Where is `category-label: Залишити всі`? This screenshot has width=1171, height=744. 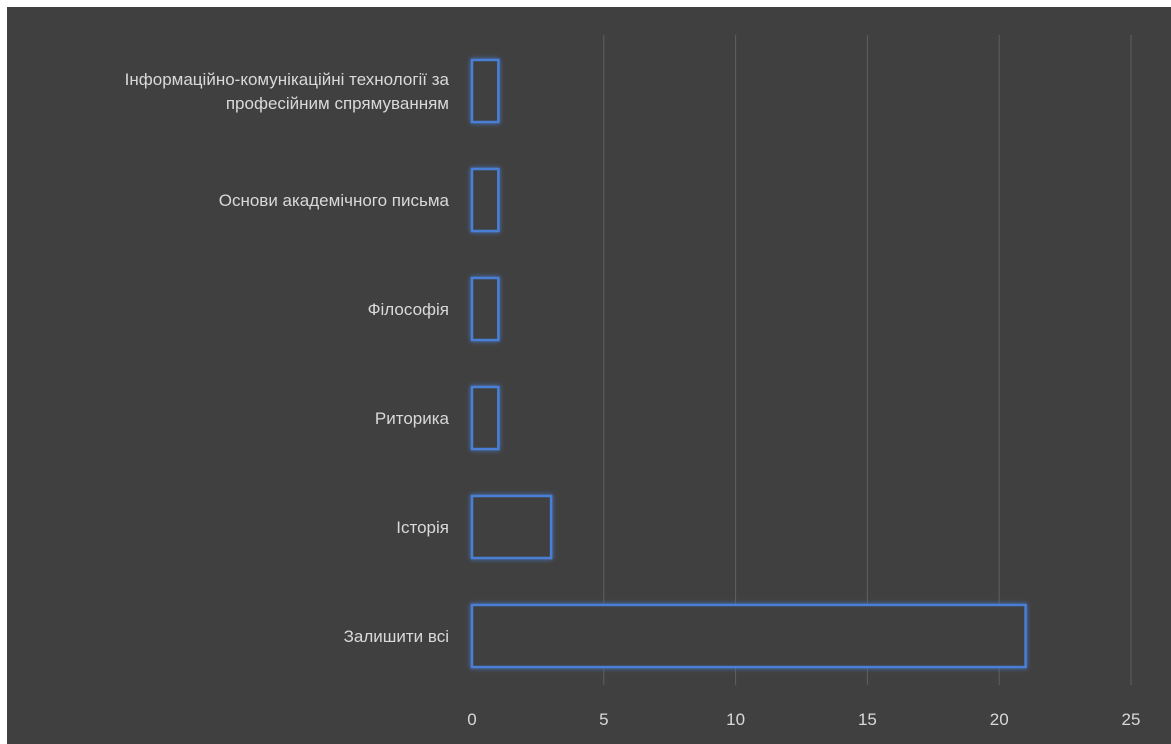
category-label: Залишити всі is located at coordinates (396, 636).